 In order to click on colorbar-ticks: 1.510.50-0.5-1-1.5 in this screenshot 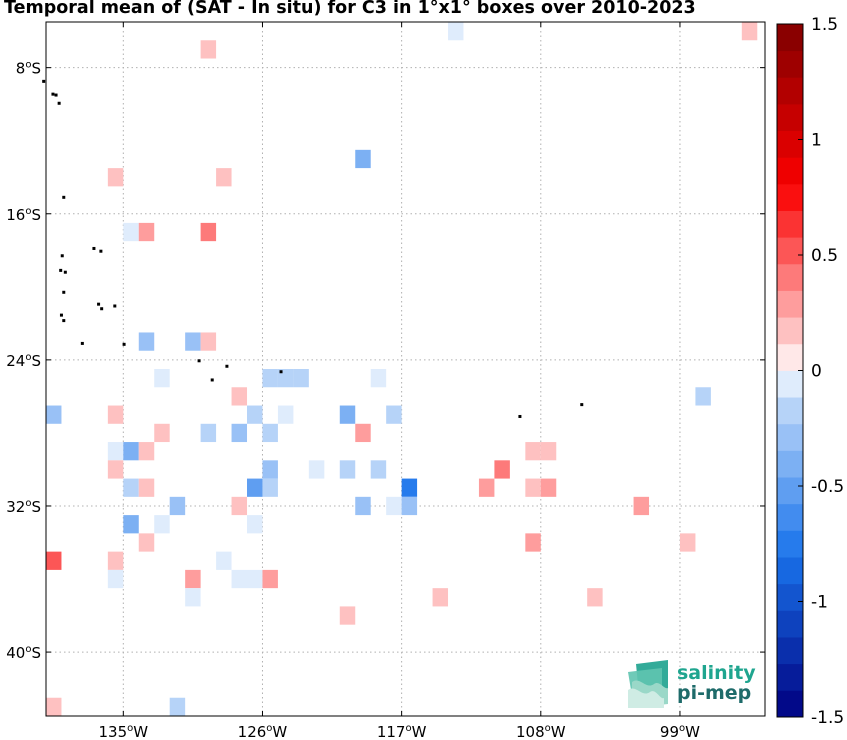, I will do `click(821, 371)`.